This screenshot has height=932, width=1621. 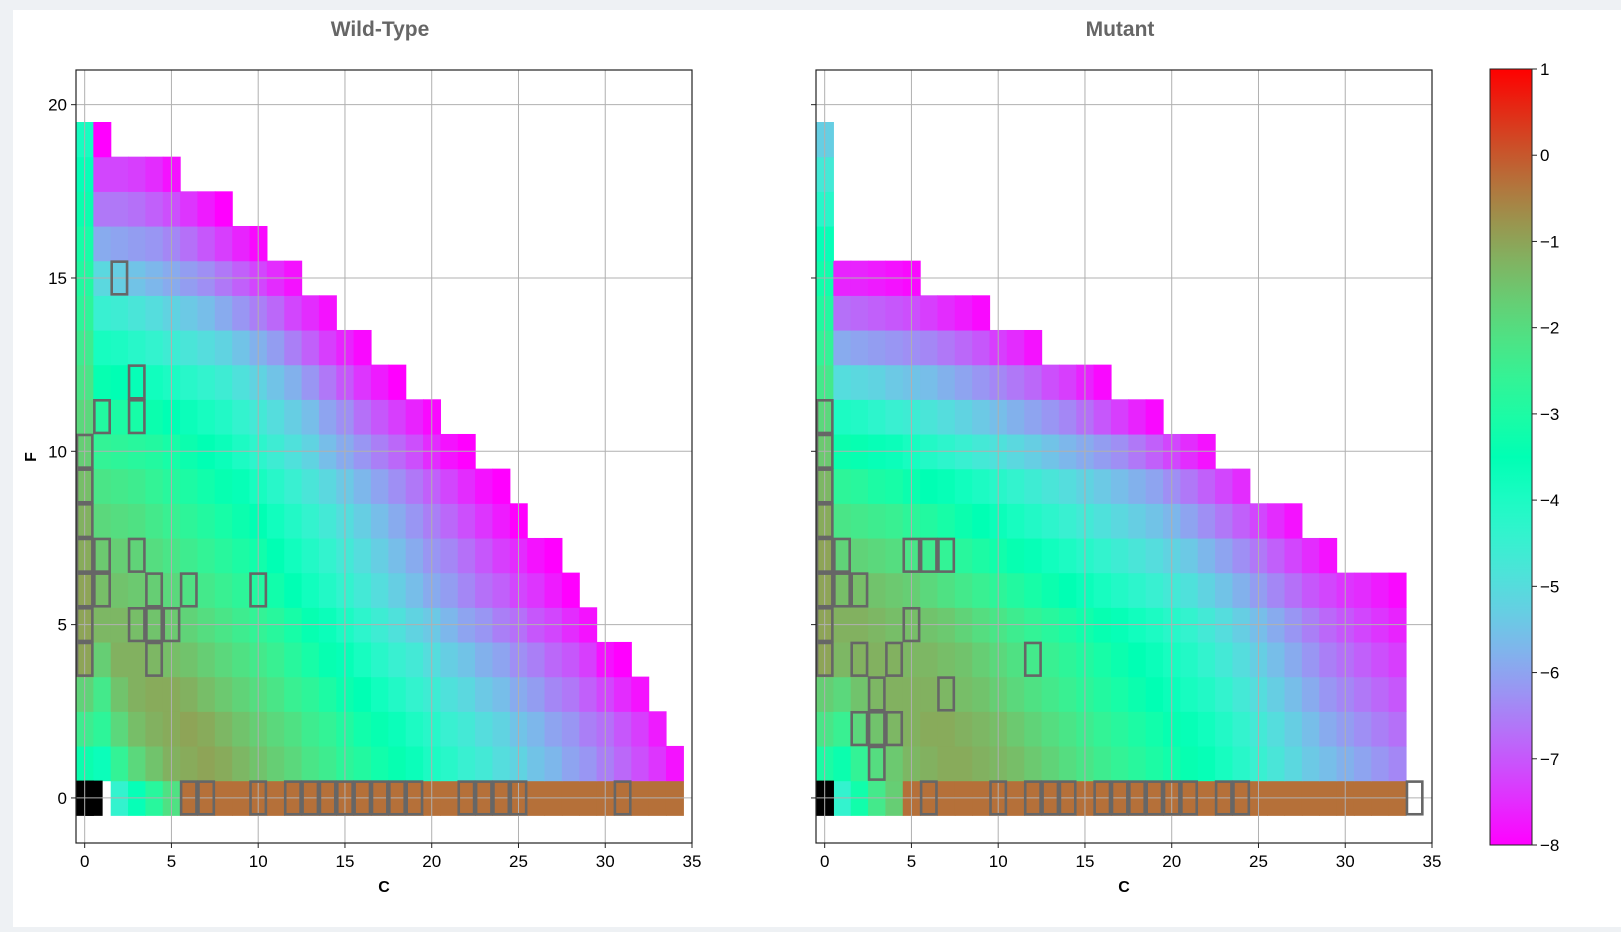 I want to click on colorbar-tick-label: −3, so click(x=1549, y=414).